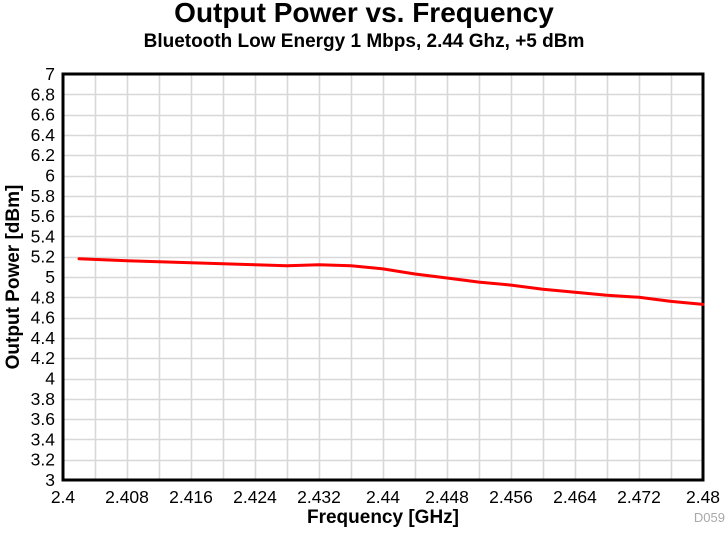 This screenshot has height=535, width=728. Describe the element at coordinates (447, 497) in the screenshot. I see `x-tick-label: 2.448` at that location.